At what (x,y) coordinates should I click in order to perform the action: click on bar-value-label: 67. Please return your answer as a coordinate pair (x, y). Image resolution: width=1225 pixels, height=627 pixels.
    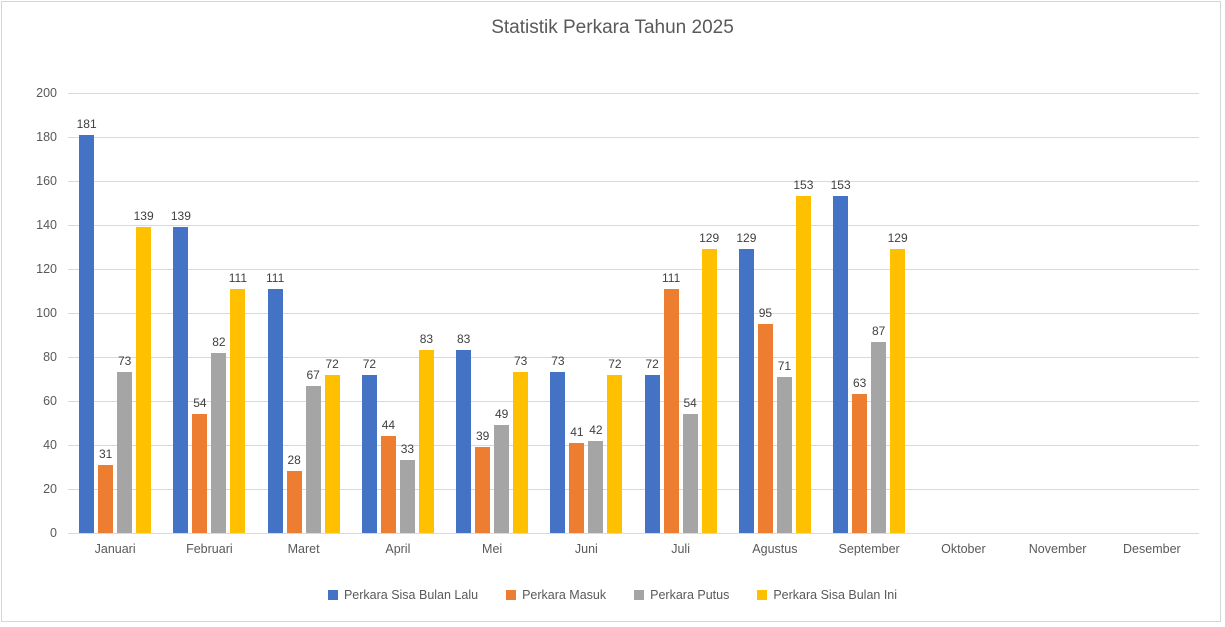
    Looking at the image, I should click on (313, 374).